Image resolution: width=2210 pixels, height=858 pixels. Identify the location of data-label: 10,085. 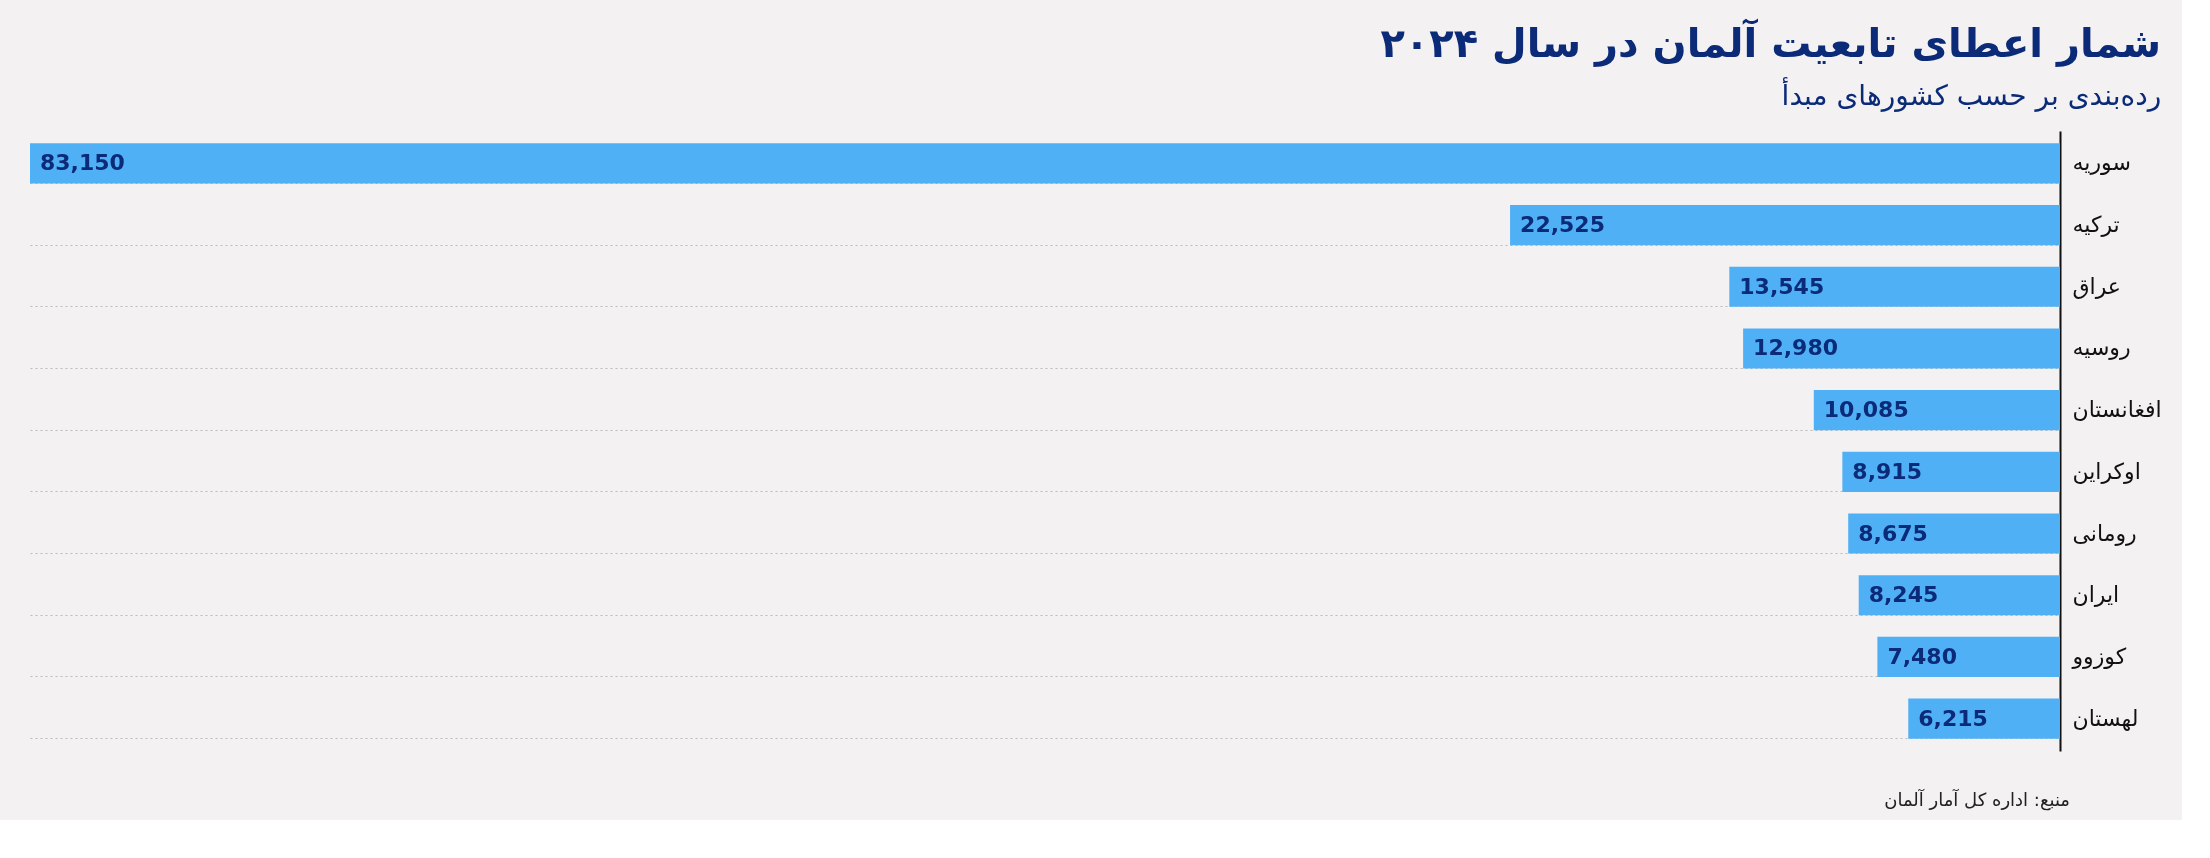
(1866, 410).